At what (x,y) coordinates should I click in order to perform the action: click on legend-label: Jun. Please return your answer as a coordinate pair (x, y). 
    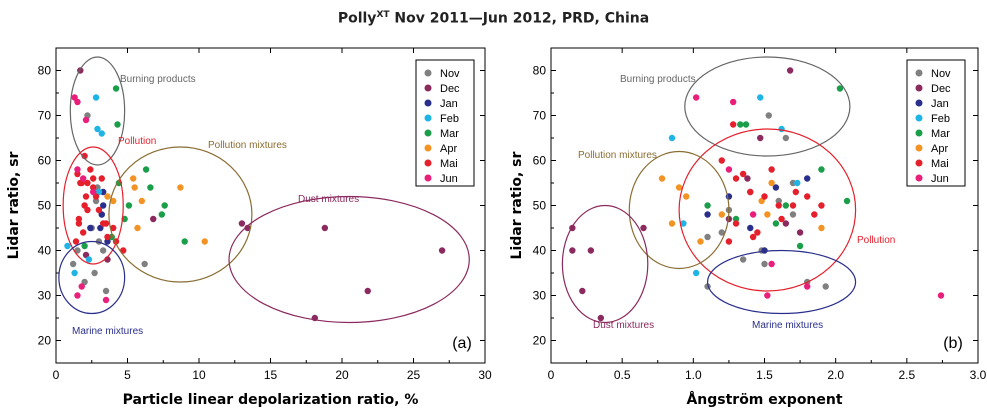
    Looking at the image, I should click on (449, 179).